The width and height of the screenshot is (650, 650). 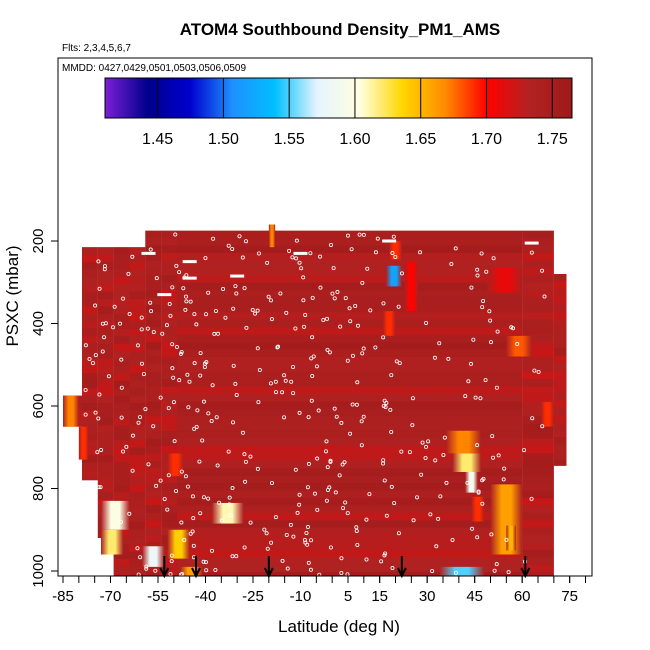 I want to click on colorbar-tick-label: 1.65, so click(x=420, y=139).